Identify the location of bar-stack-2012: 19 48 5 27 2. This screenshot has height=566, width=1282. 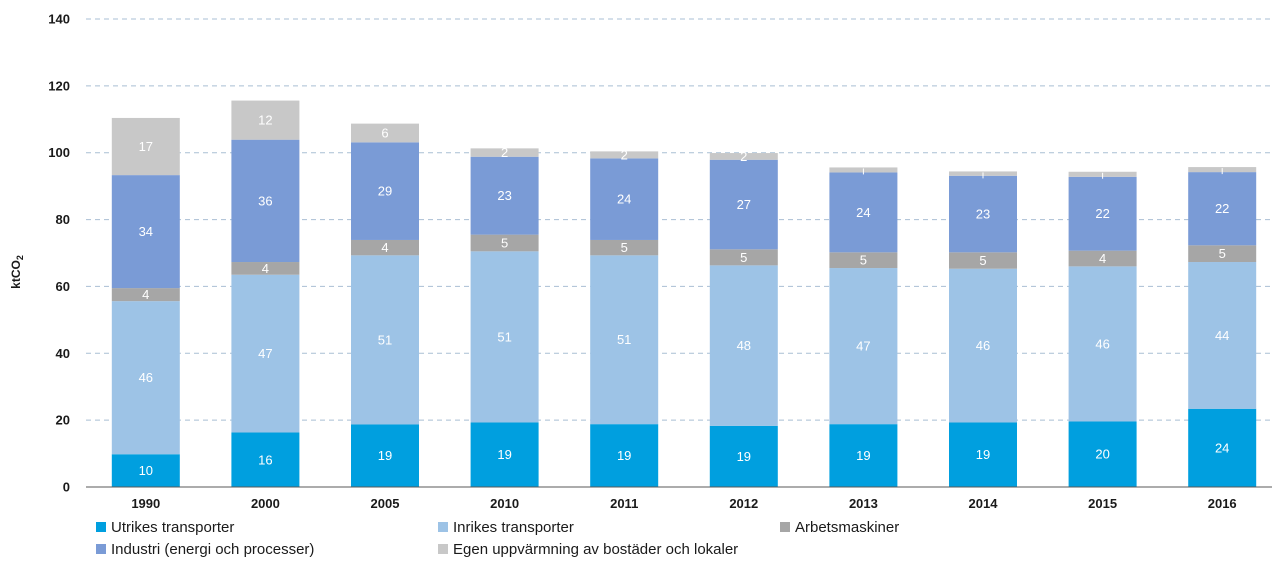
(743, 318).